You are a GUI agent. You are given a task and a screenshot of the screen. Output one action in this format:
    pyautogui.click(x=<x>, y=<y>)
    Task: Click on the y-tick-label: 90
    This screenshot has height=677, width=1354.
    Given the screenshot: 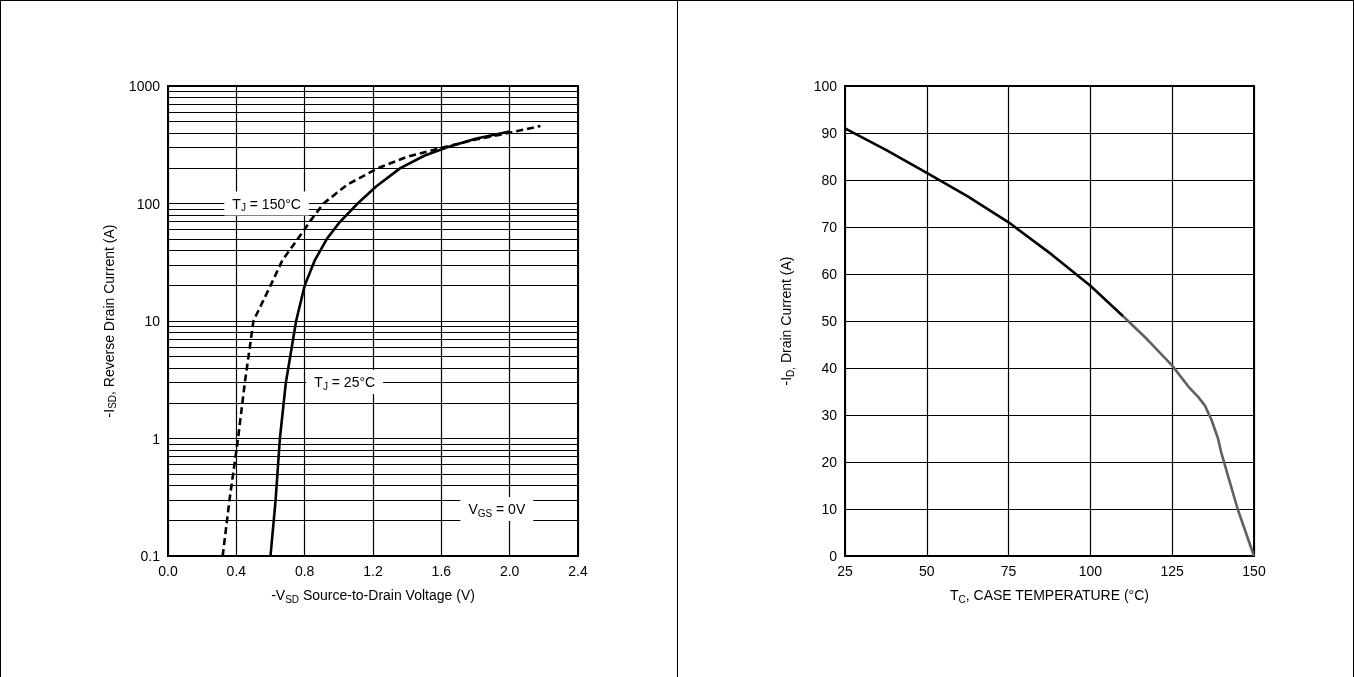 What is the action you would take?
    pyautogui.click(x=829, y=133)
    